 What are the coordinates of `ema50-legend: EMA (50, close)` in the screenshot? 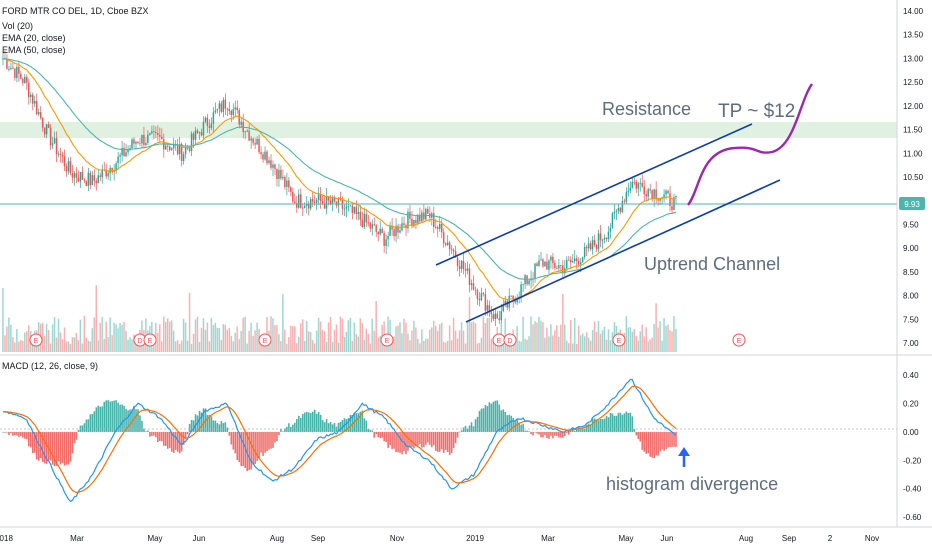 It's located at (34, 50).